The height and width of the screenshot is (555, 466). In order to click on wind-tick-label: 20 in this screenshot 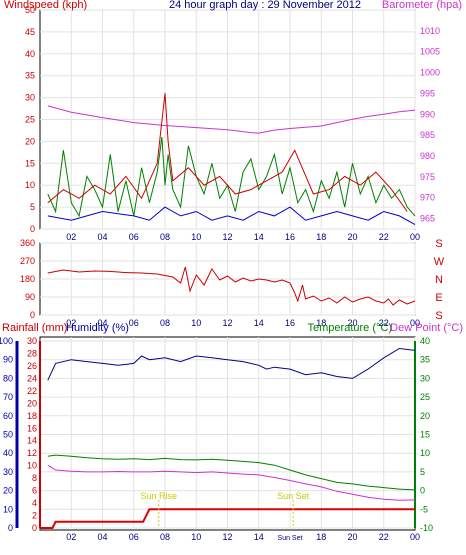, I will do `click(30, 141)`.